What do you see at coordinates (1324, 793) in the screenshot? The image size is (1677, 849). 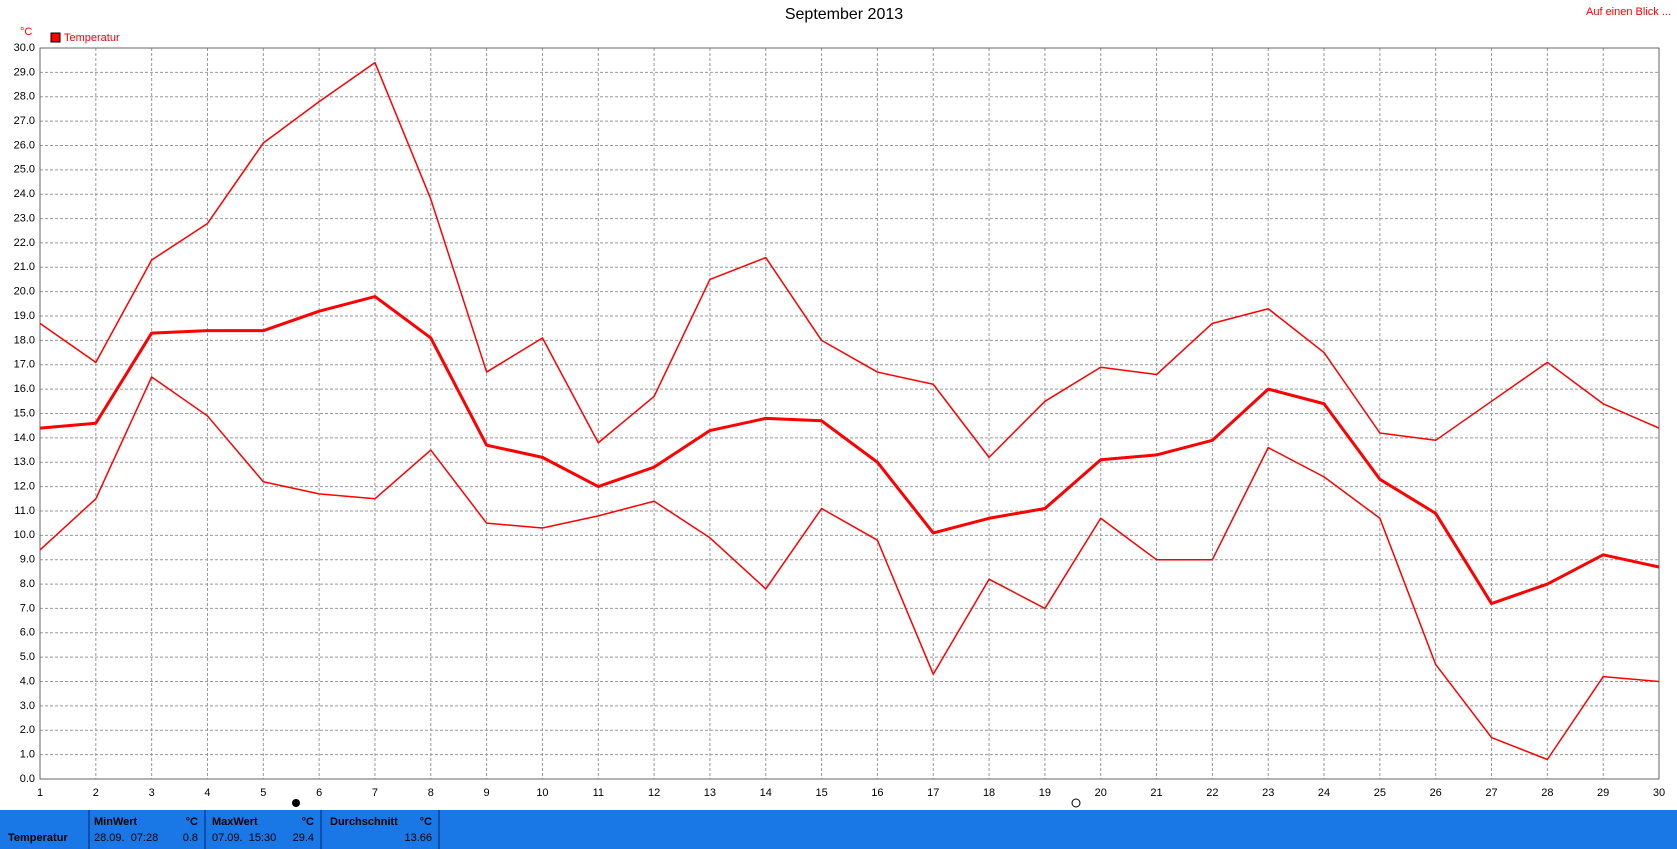 I see `x-tick-label: 24` at bounding box center [1324, 793].